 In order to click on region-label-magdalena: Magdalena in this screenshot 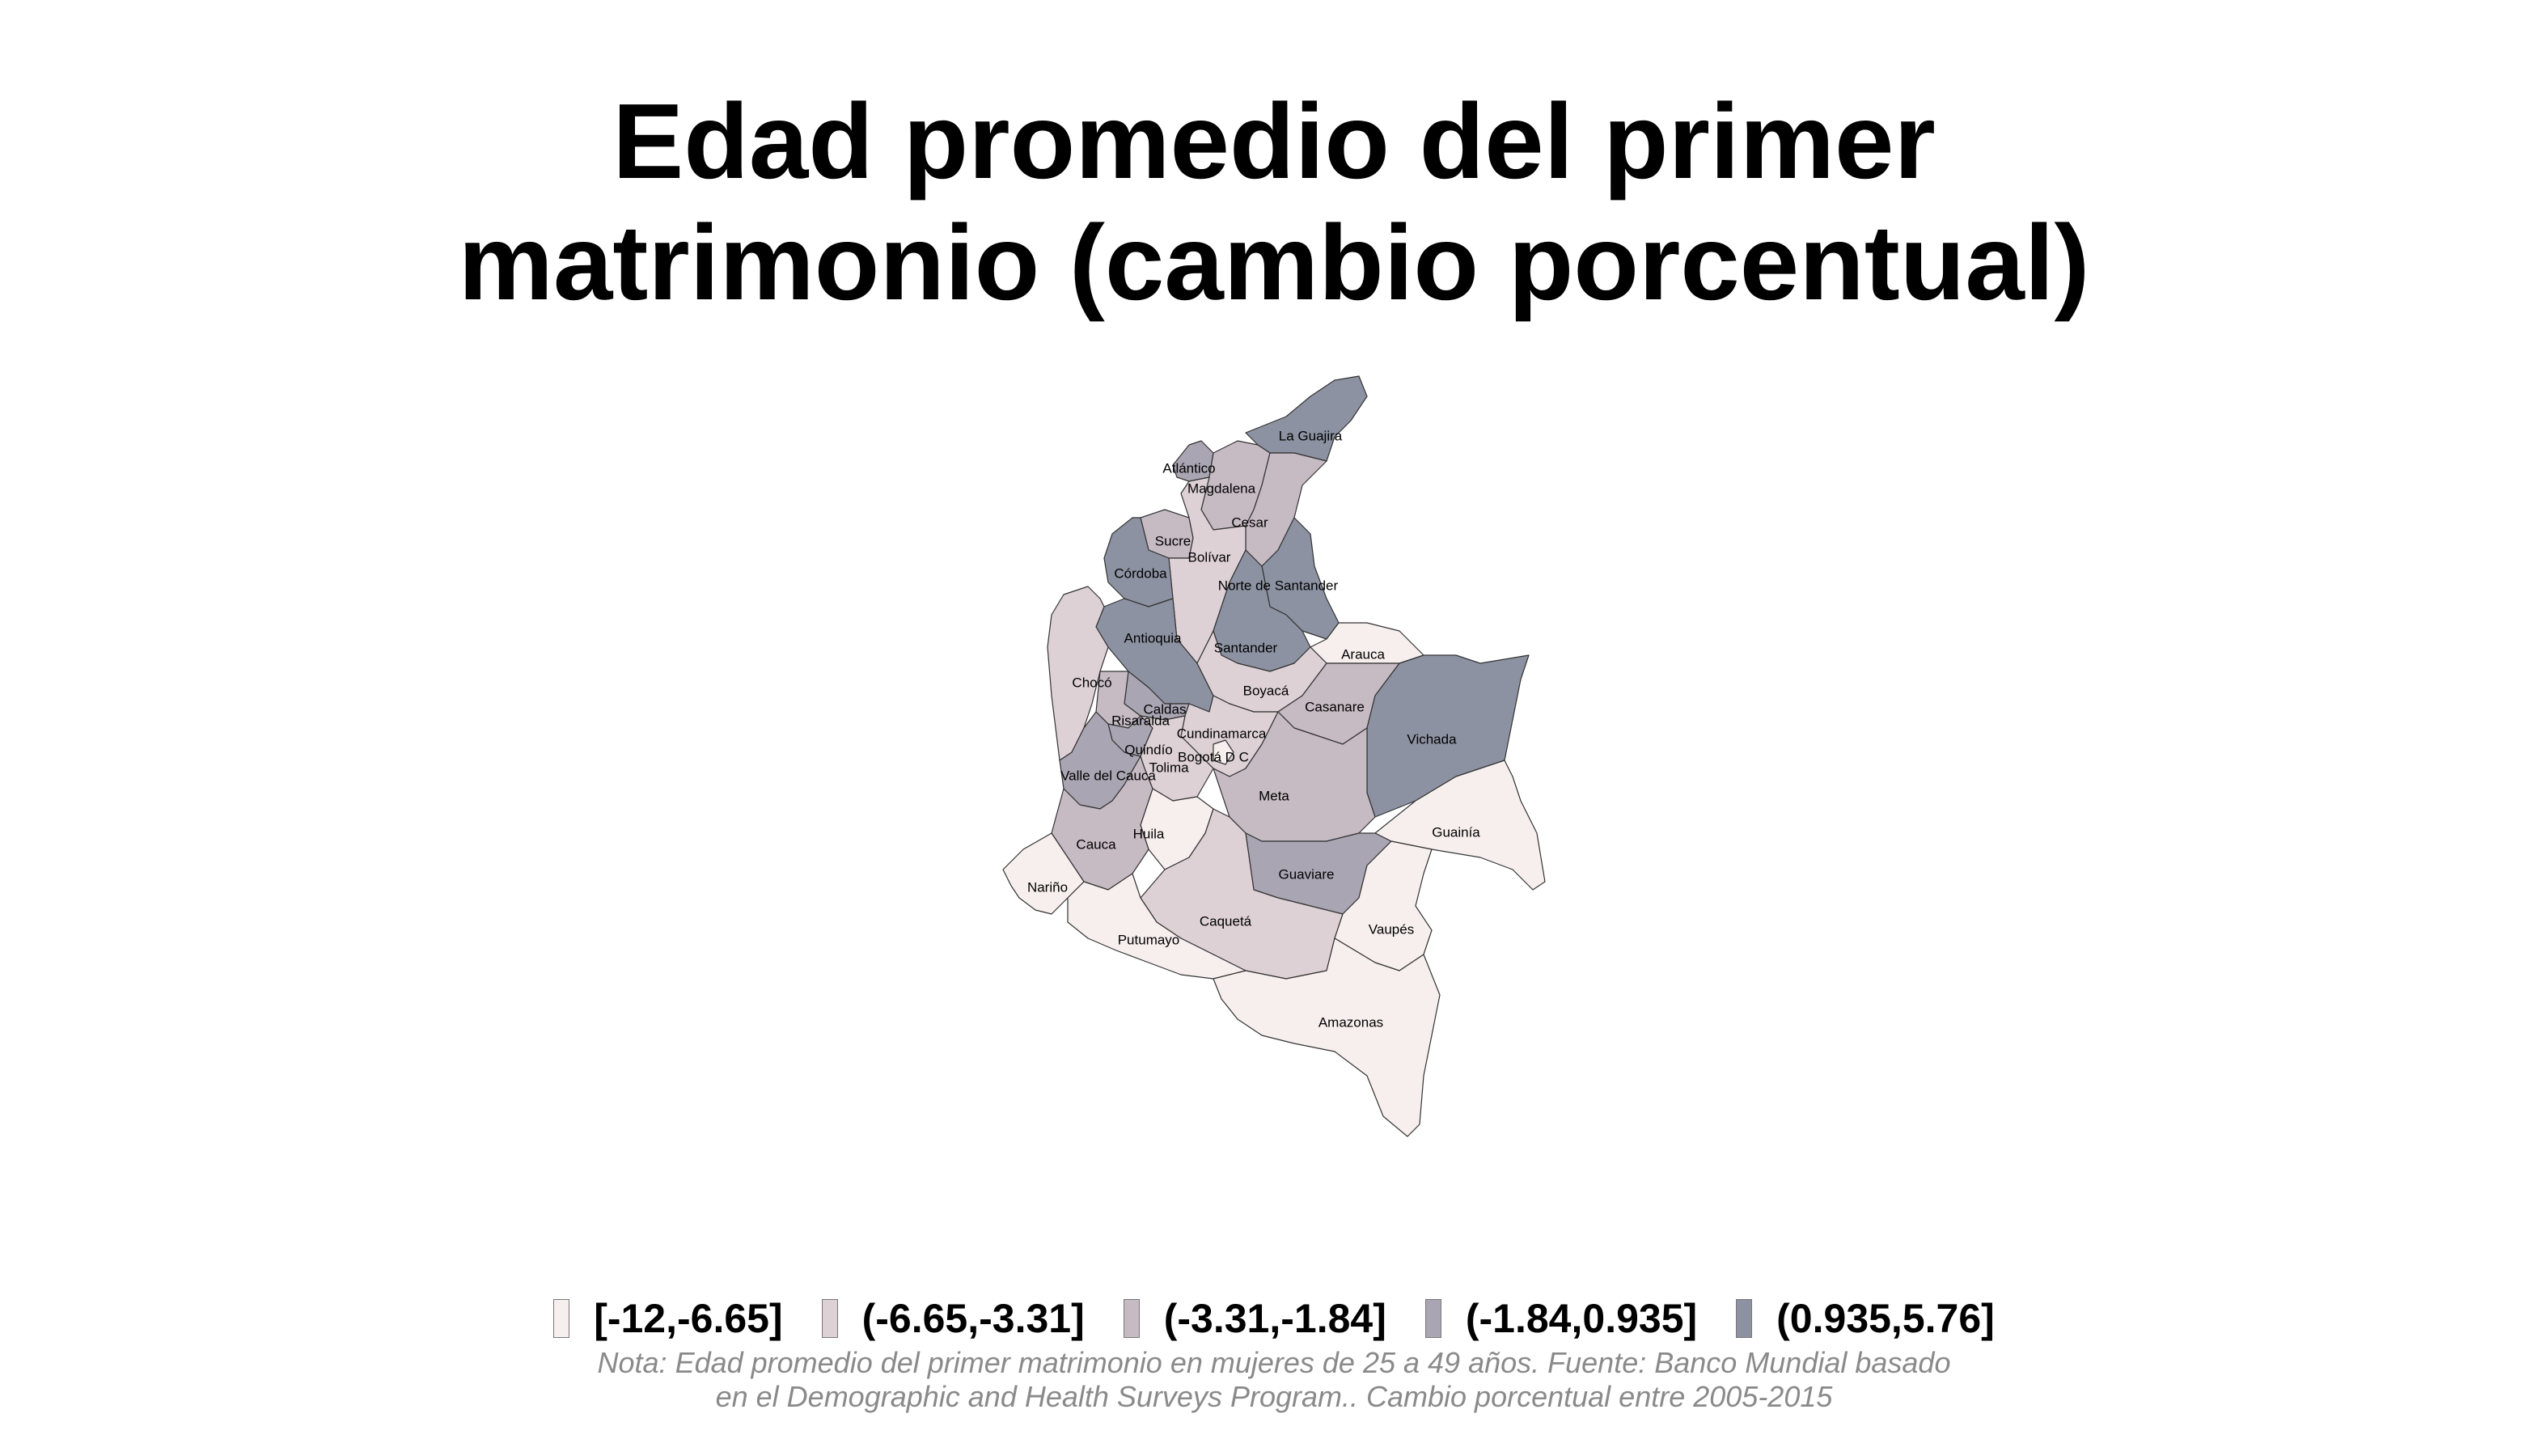, I will do `click(1221, 488)`.